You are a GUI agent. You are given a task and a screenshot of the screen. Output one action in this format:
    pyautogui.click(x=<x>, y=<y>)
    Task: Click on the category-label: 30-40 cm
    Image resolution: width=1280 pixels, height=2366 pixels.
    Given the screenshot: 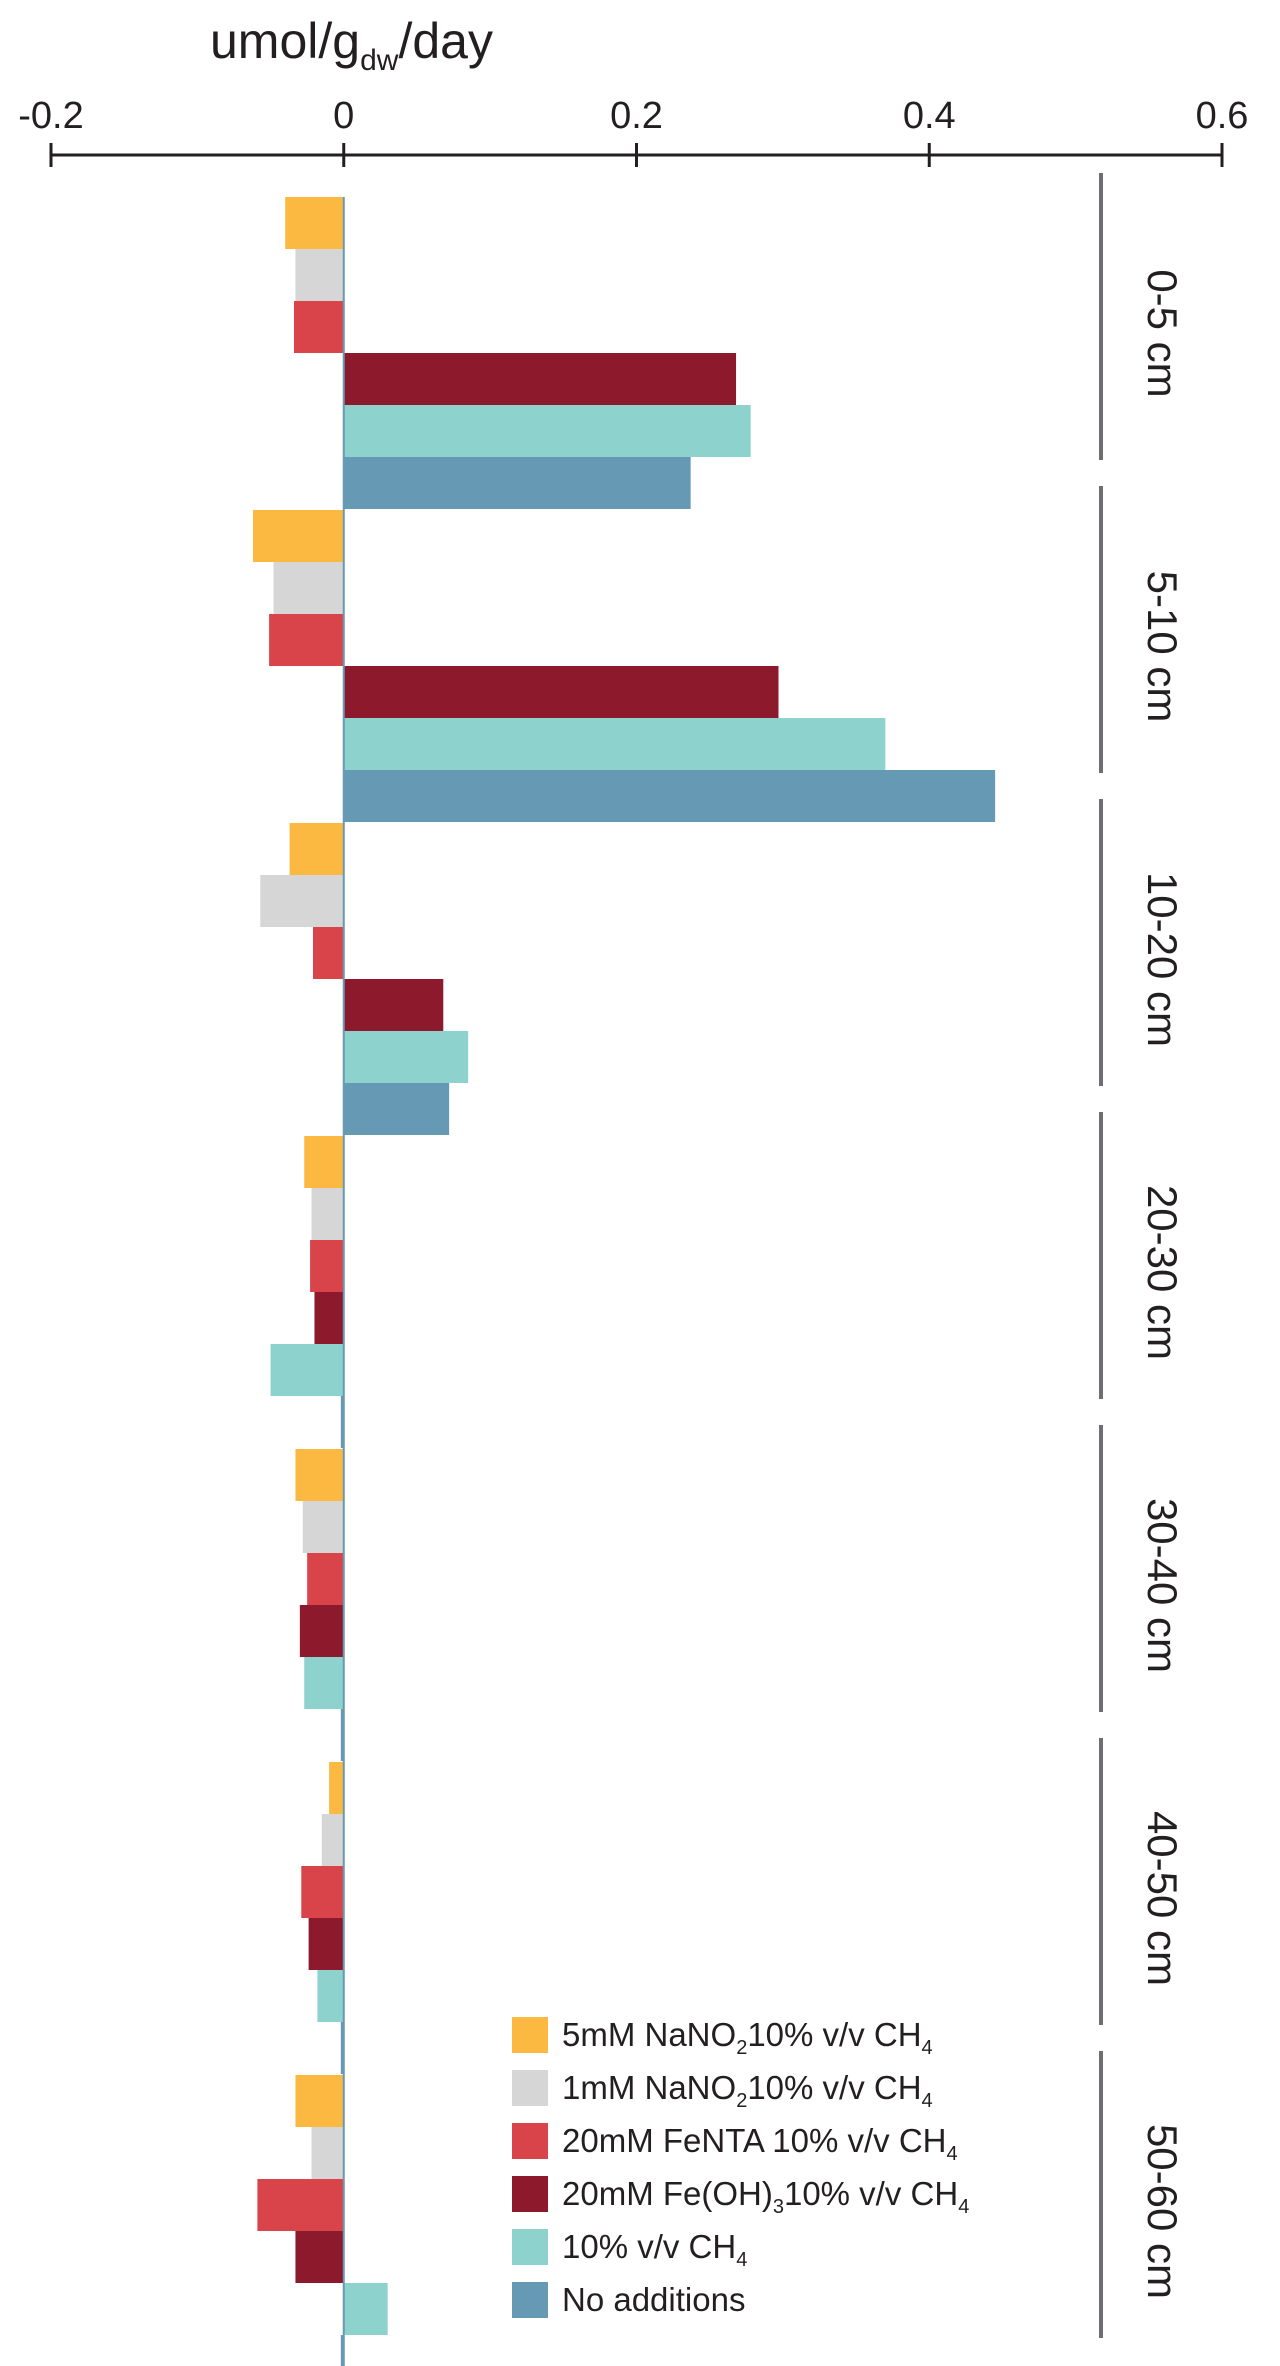 What is the action you would take?
    pyautogui.click(x=1162, y=1585)
    